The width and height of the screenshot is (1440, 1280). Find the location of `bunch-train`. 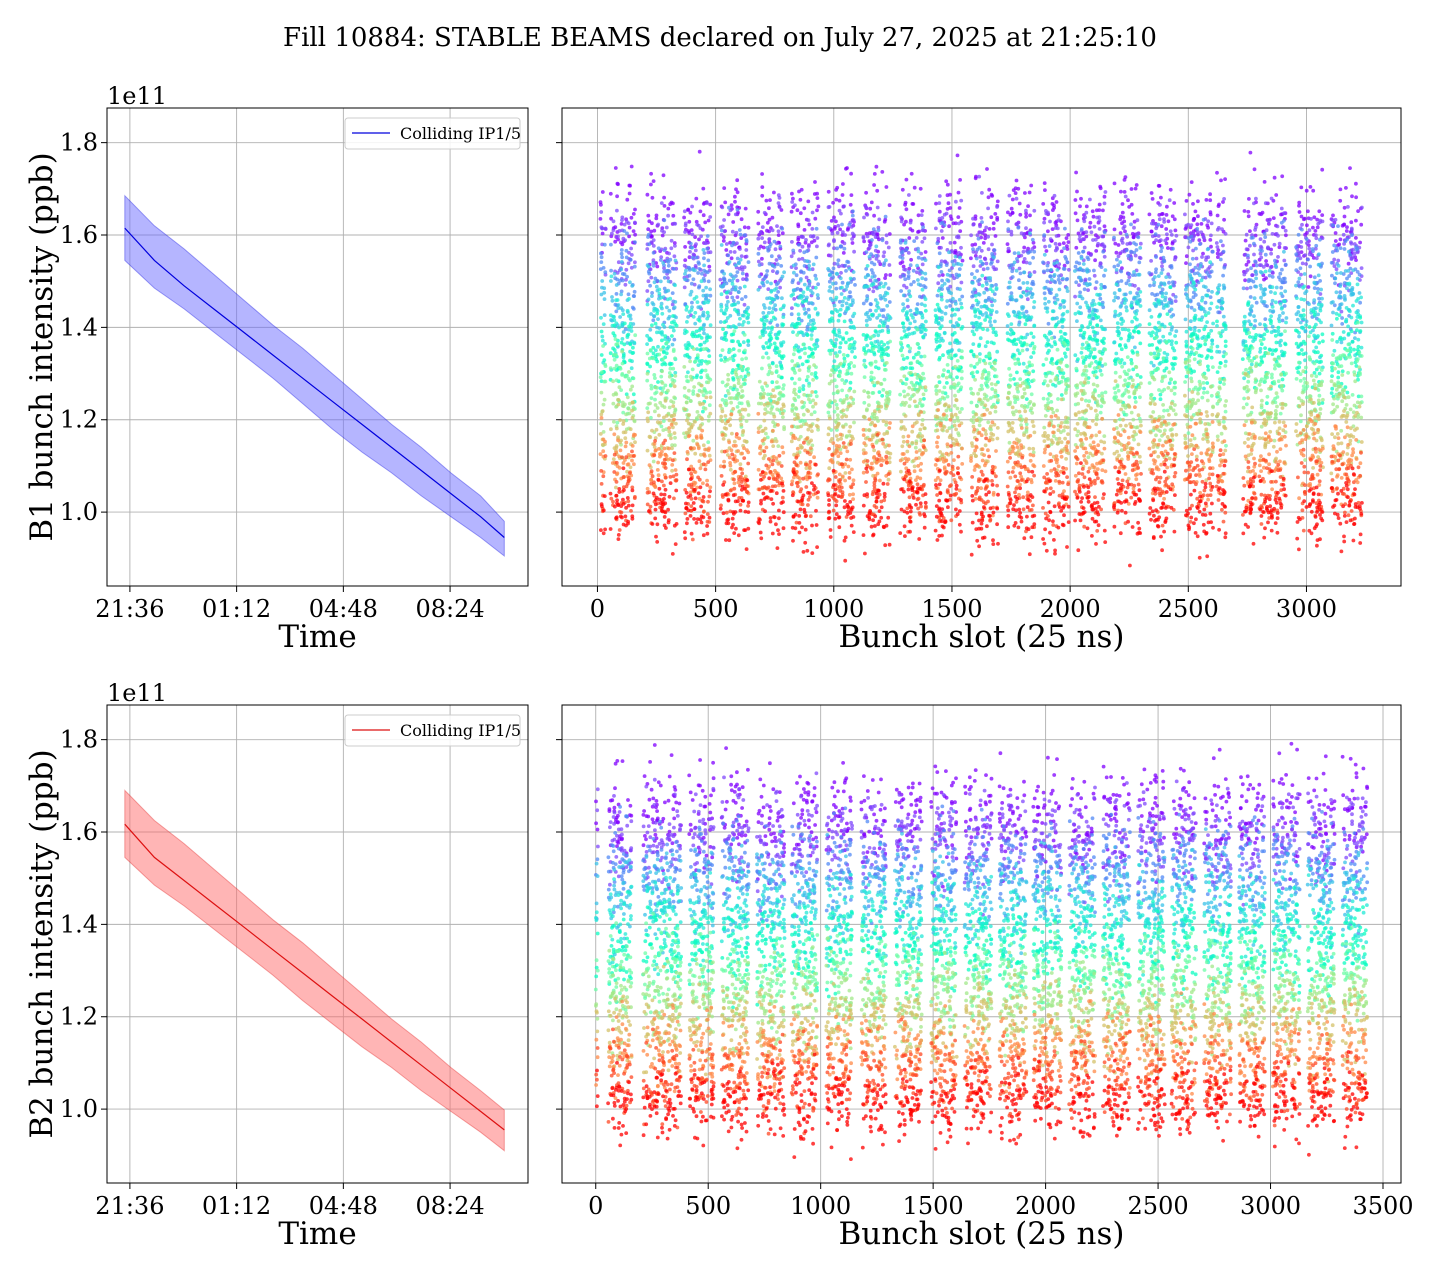

bunch-train is located at coordinates (623, 352).